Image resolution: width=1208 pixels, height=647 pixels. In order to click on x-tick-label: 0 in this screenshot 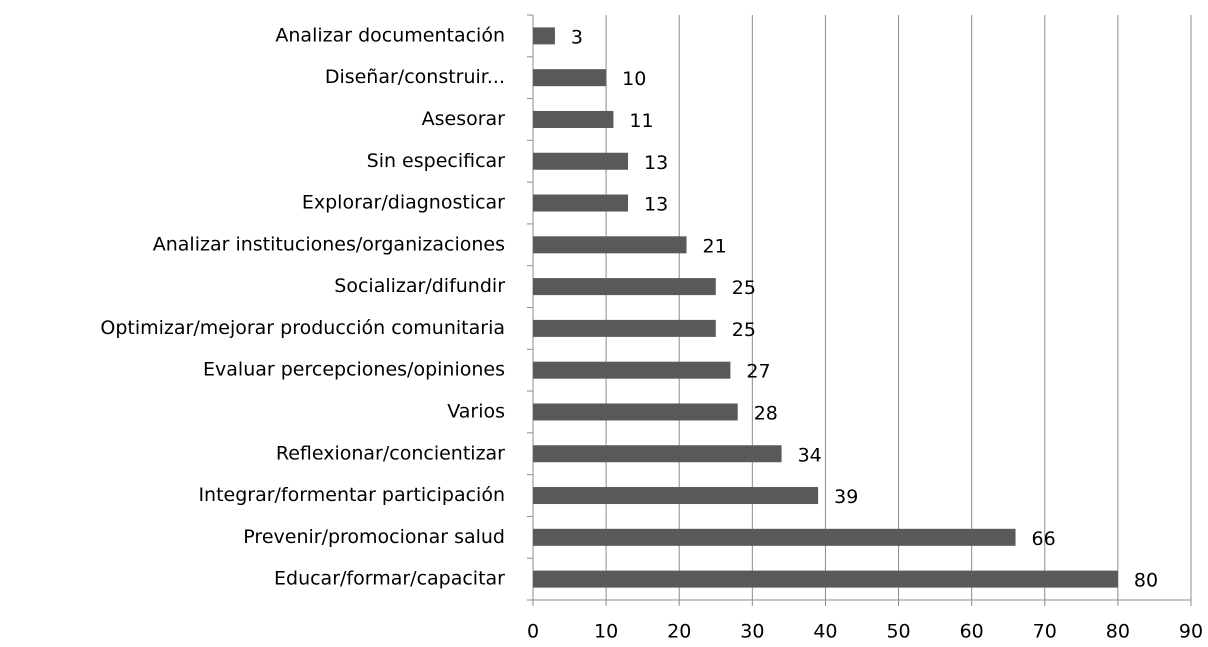, I will do `click(533, 632)`.